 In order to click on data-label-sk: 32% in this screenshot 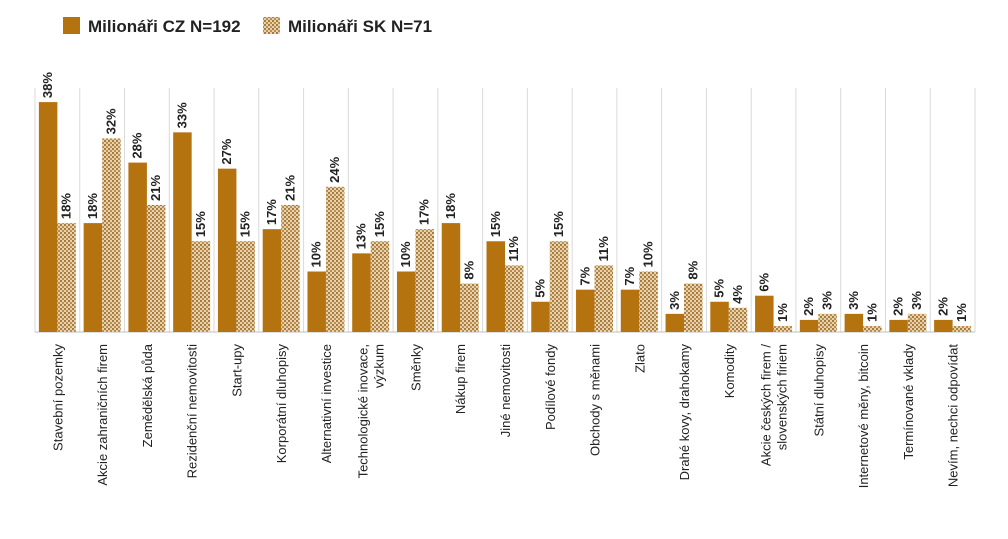, I will do `click(110, 121)`.